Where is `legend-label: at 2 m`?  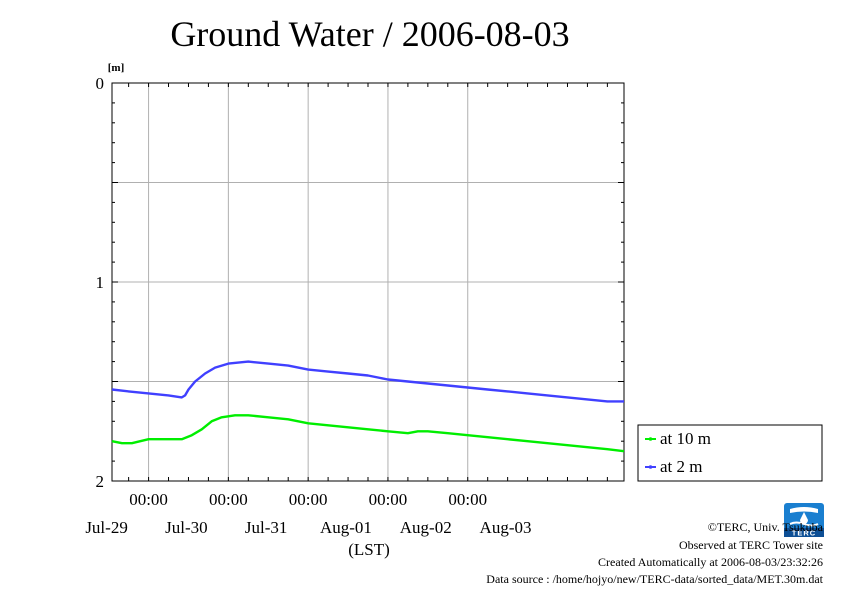
legend-label: at 2 m is located at coordinates (681, 466).